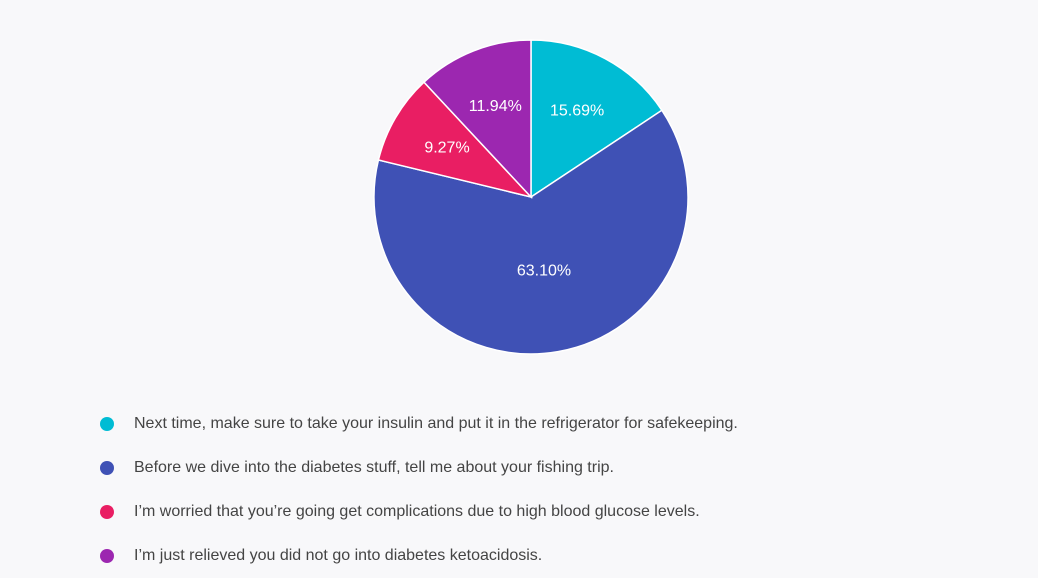  I want to click on pie-slice-label: 63.10%, so click(544, 271).